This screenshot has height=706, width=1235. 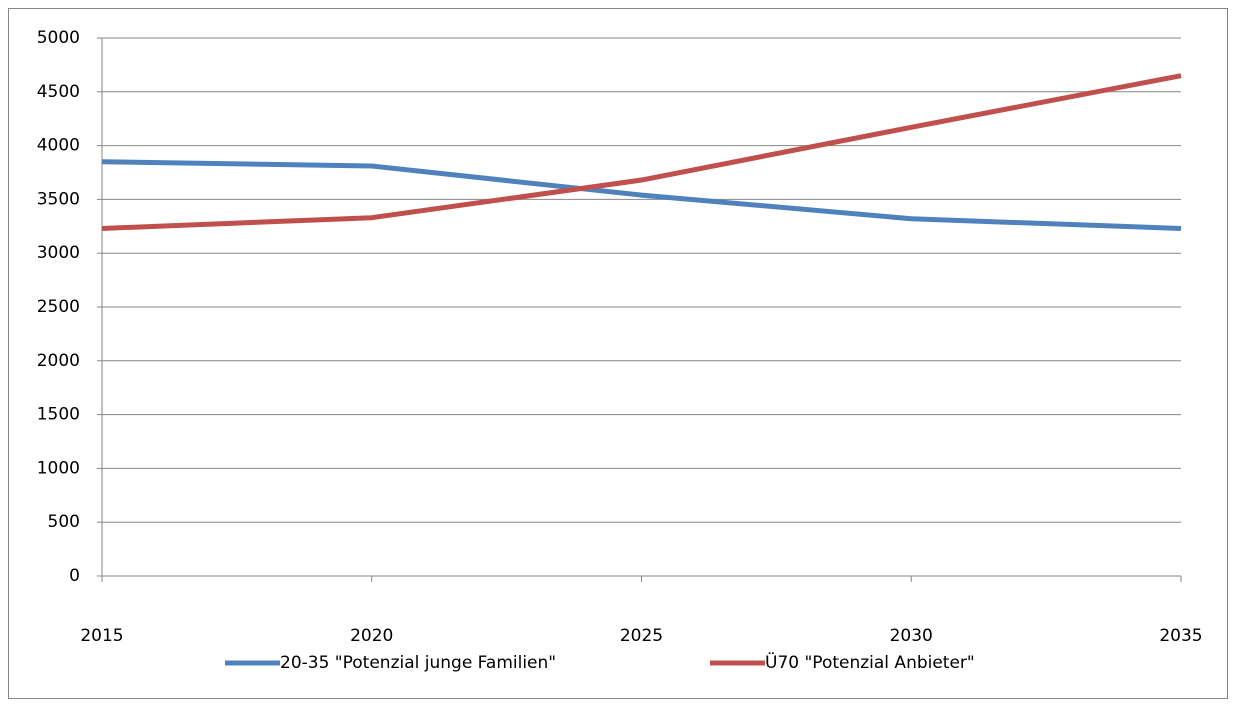 What do you see at coordinates (58, 361) in the screenshot?
I see `y-tick-label: 2000` at bounding box center [58, 361].